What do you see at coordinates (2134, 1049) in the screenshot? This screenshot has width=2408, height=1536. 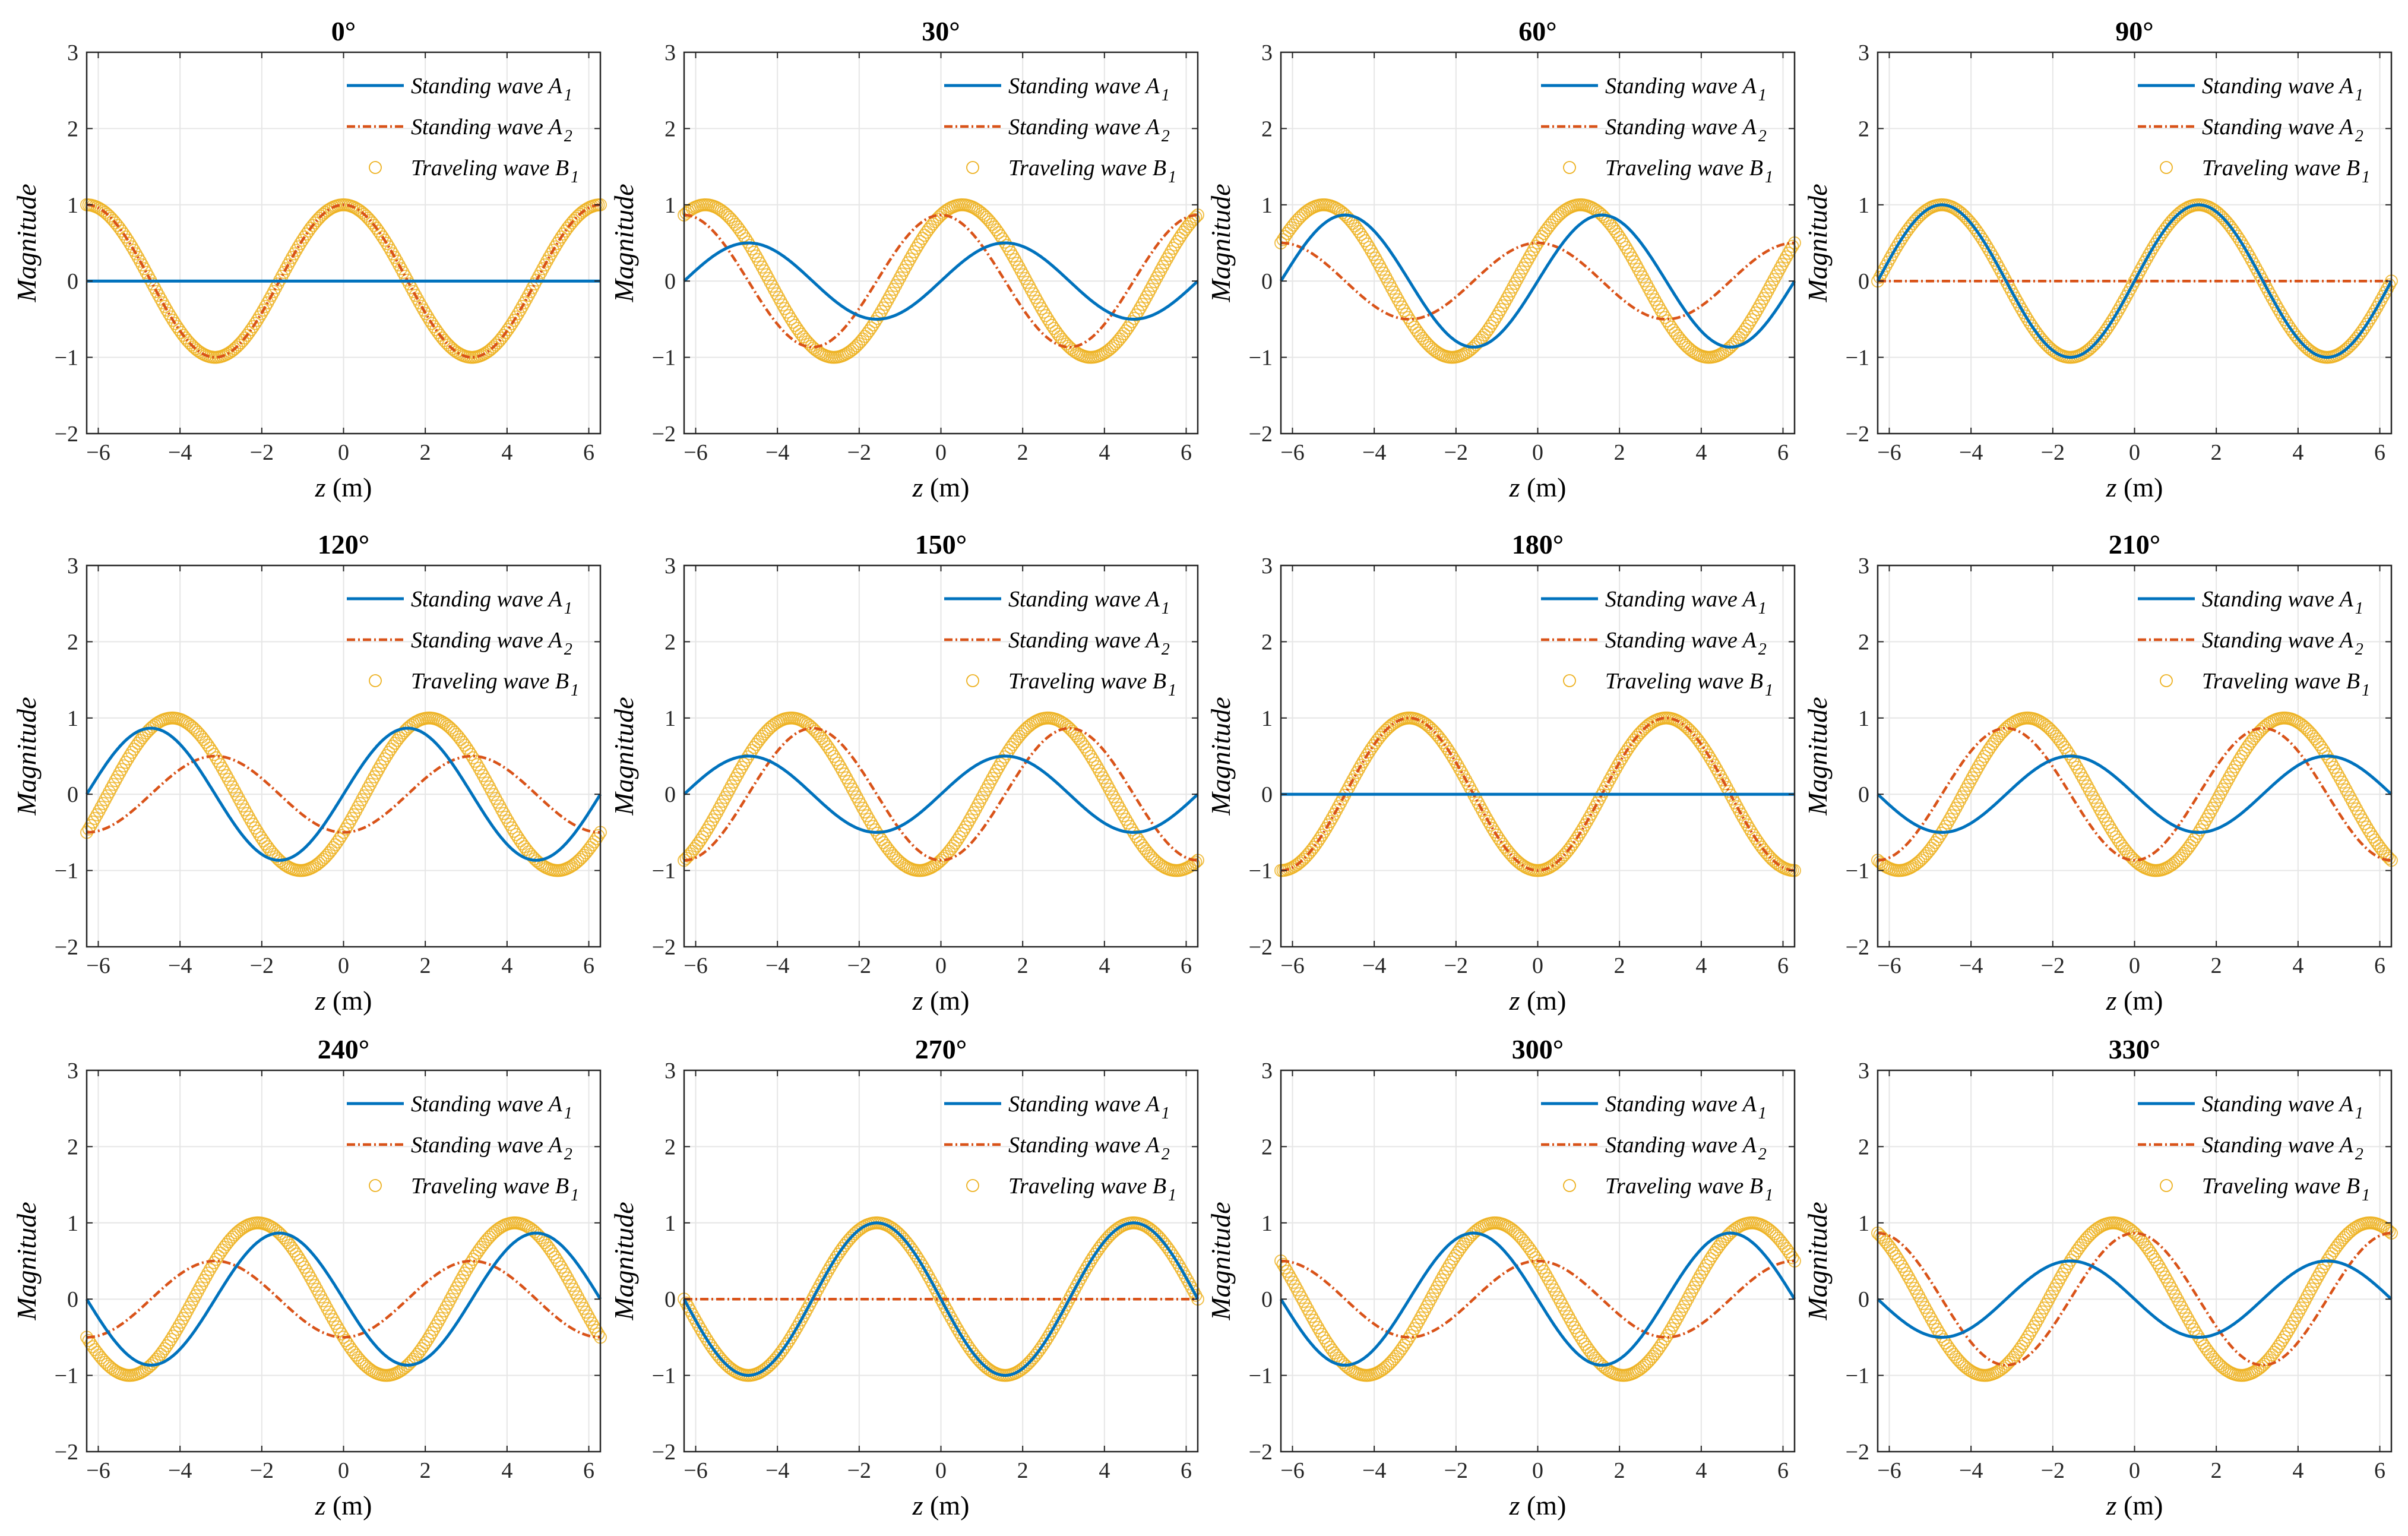 I see `panel-title: 330°` at bounding box center [2134, 1049].